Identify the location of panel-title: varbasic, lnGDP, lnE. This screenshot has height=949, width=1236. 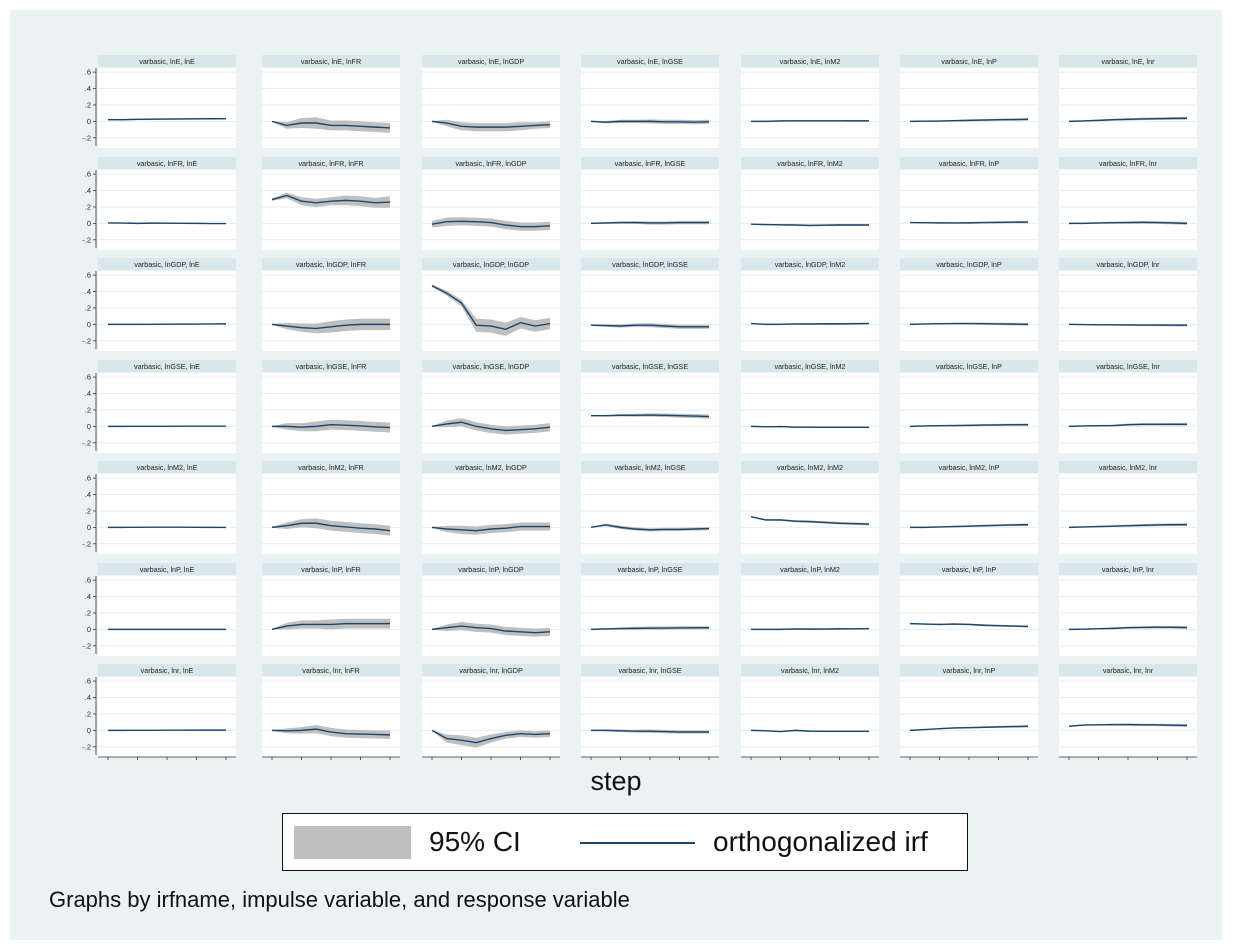
(167, 264).